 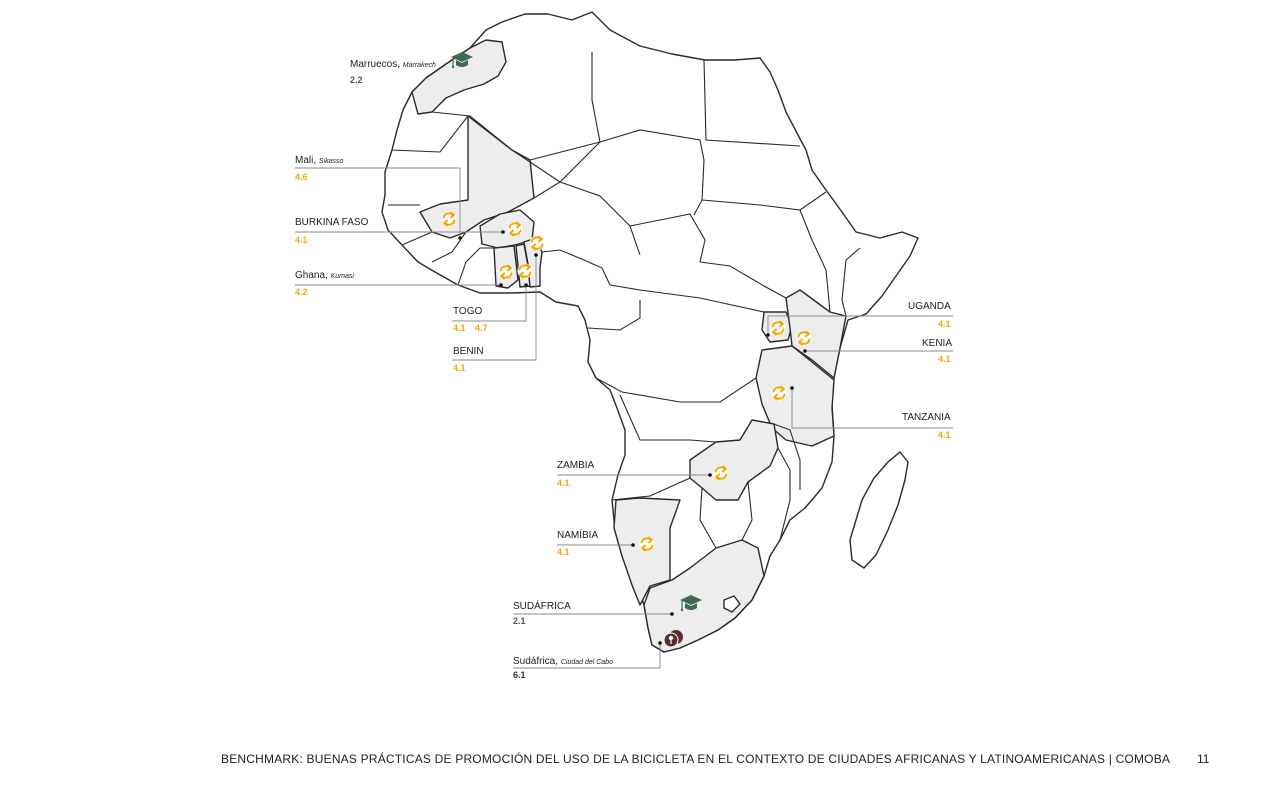 I want to click on value-mali: 4.6, so click(x=301, y=177).